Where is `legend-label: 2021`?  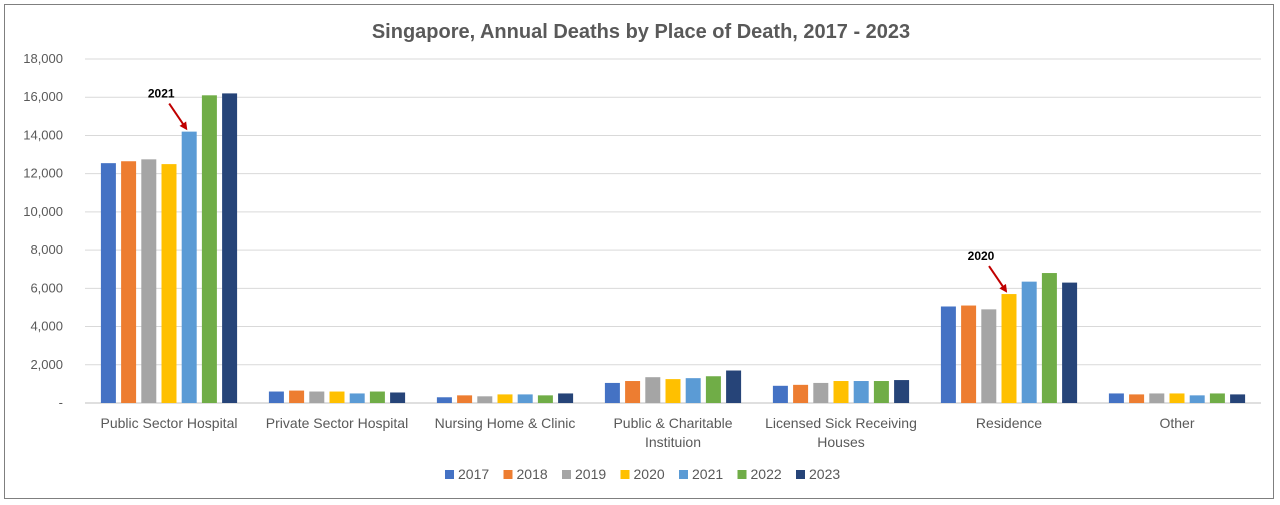 legend-label: 2021 is located at coordinates (707, 474).